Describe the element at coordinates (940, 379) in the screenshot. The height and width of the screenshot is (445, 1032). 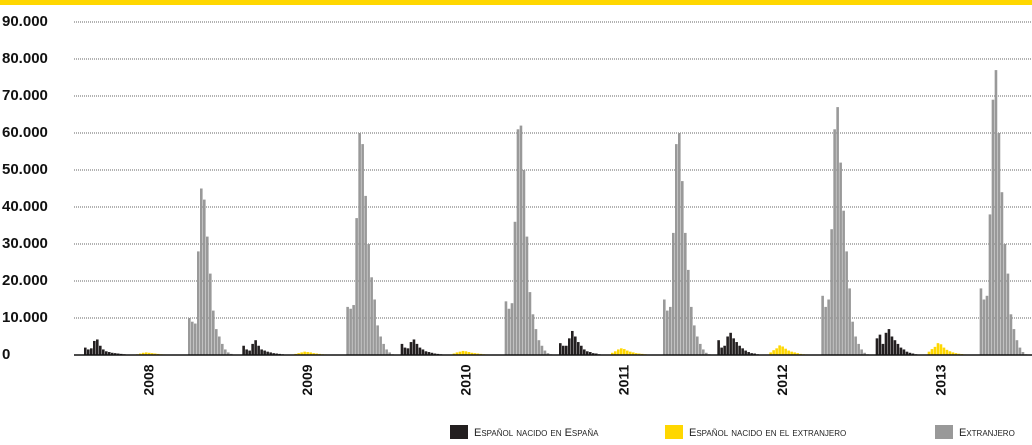
I see `x-tick-label: 2013` at that location.